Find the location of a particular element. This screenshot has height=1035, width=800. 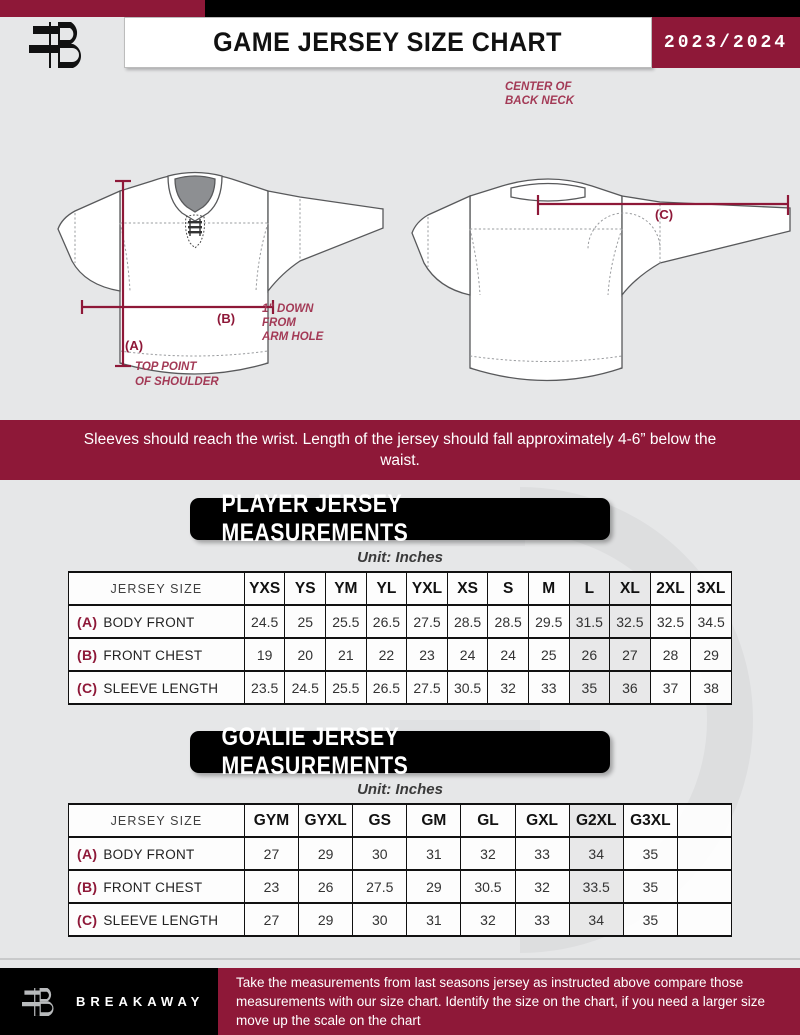

size-column-gym: GYM is located at coordinates (271, 820).